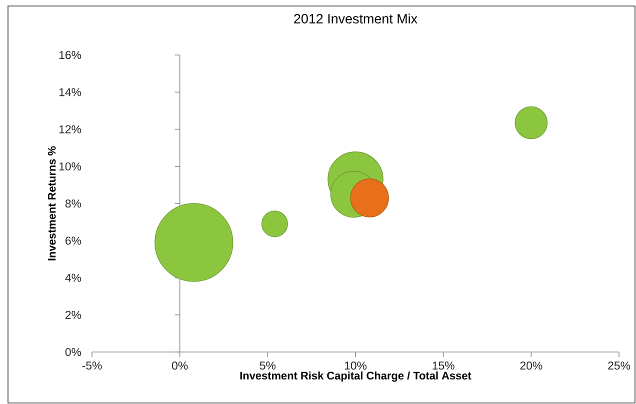  Describe the element at coordinates (74, 240) in the screenshot. I see `y-tick-label: 6%` at that location.